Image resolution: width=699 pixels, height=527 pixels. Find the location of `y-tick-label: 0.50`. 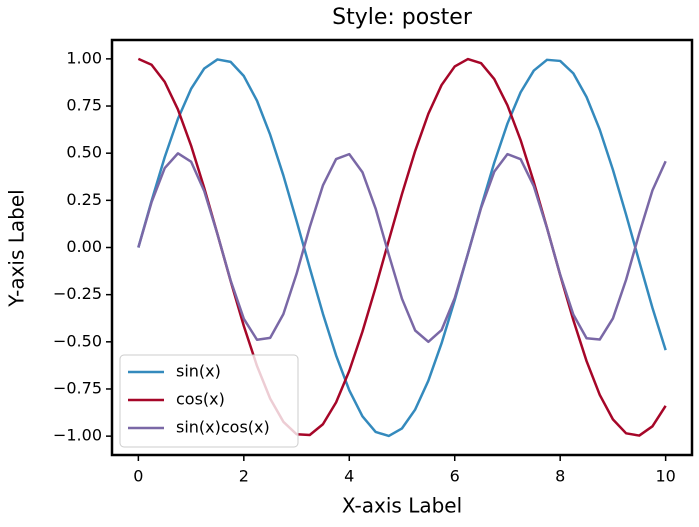

y-tick-label: 0.50 is located at coordinates (84, 152).